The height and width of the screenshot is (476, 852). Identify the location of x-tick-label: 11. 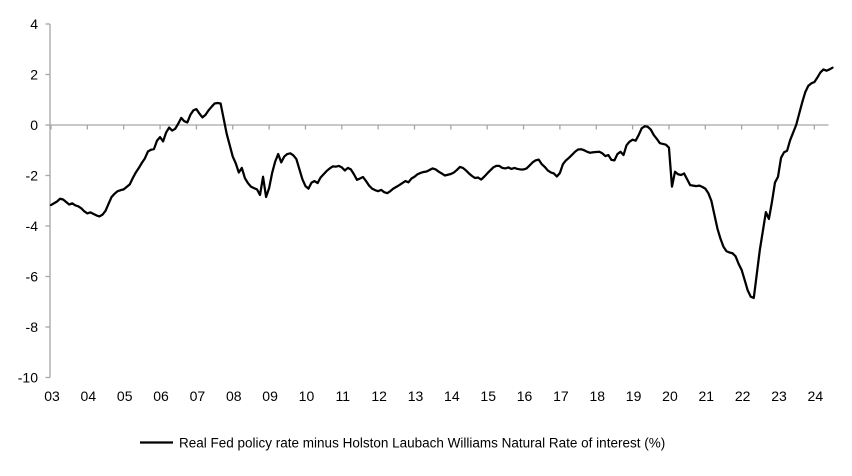
(343, 396).